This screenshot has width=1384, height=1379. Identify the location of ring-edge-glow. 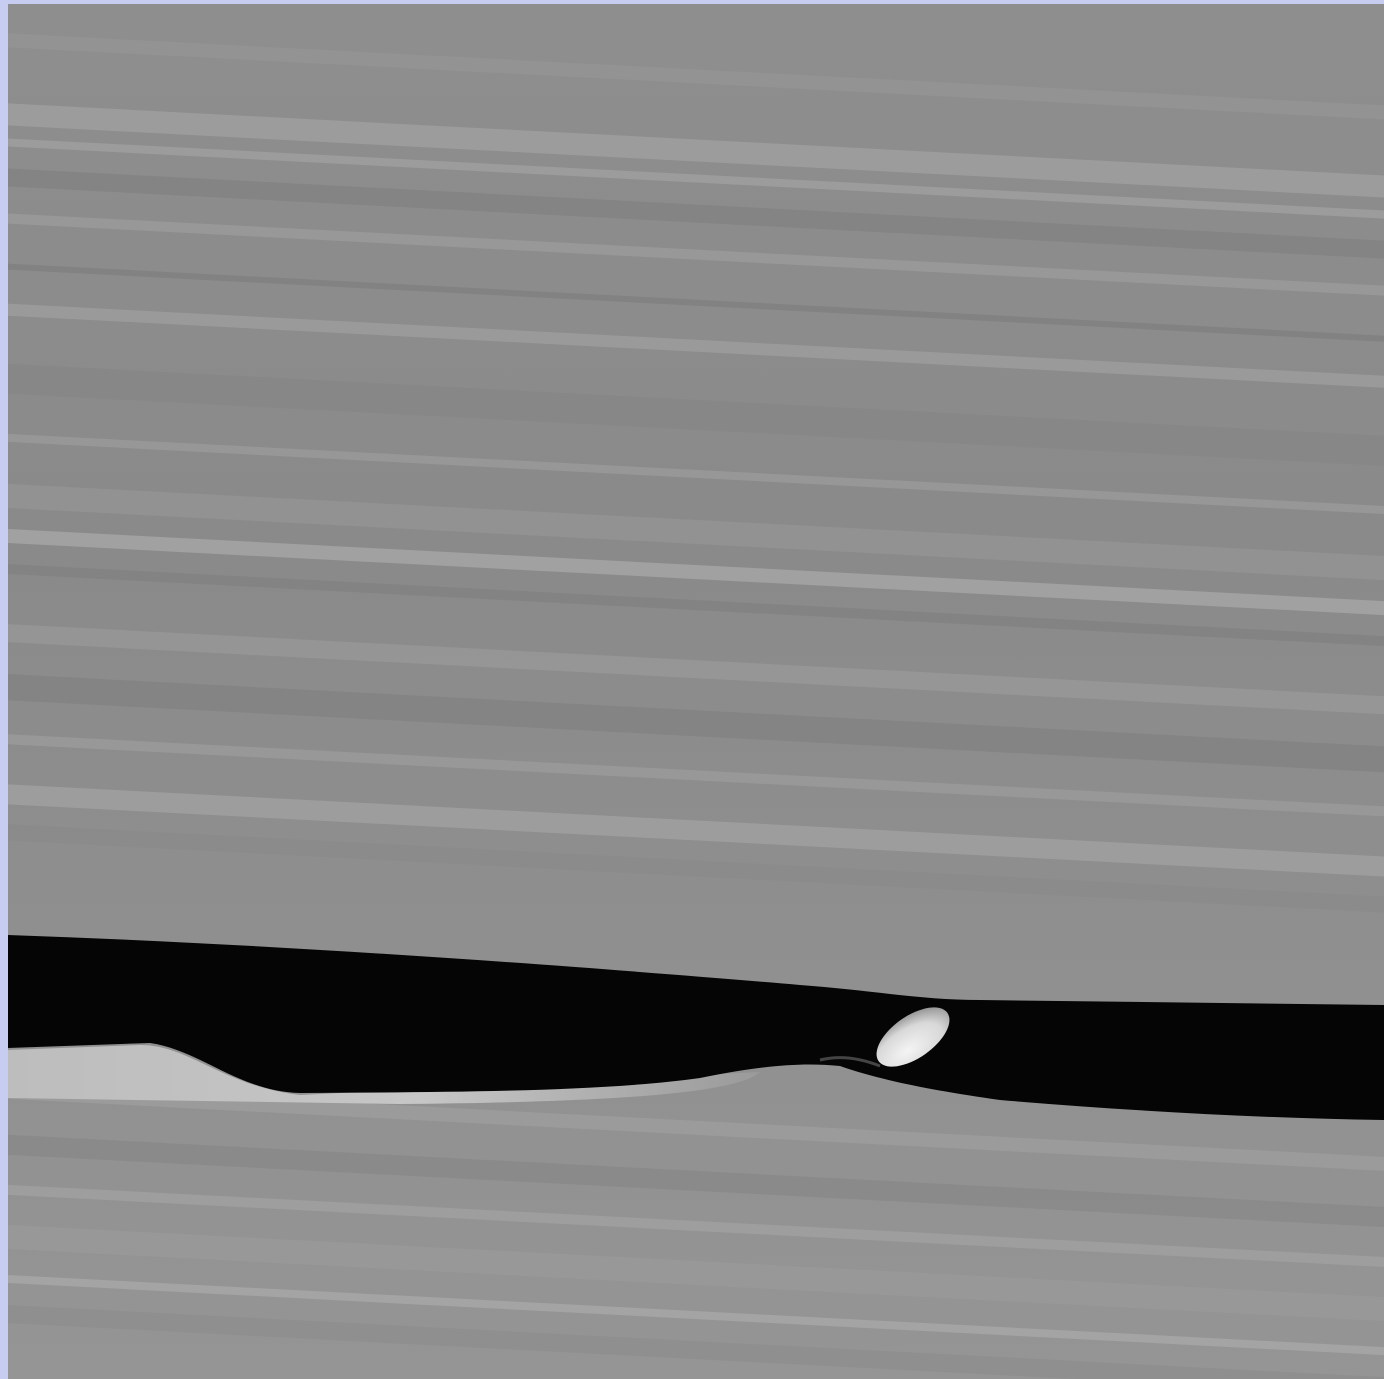
(384, 1074).